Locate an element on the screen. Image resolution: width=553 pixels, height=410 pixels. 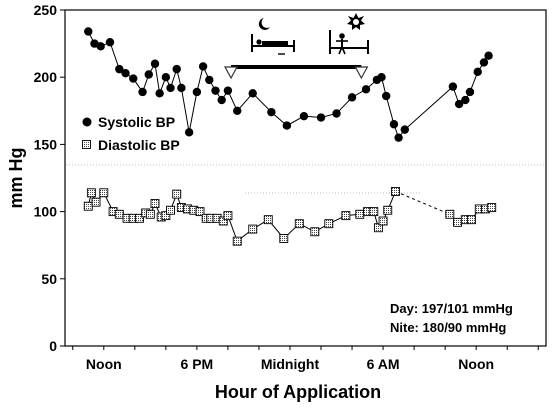
night-average-text: Nite: 180/90 mmHg is located at coordinates (448, 327).